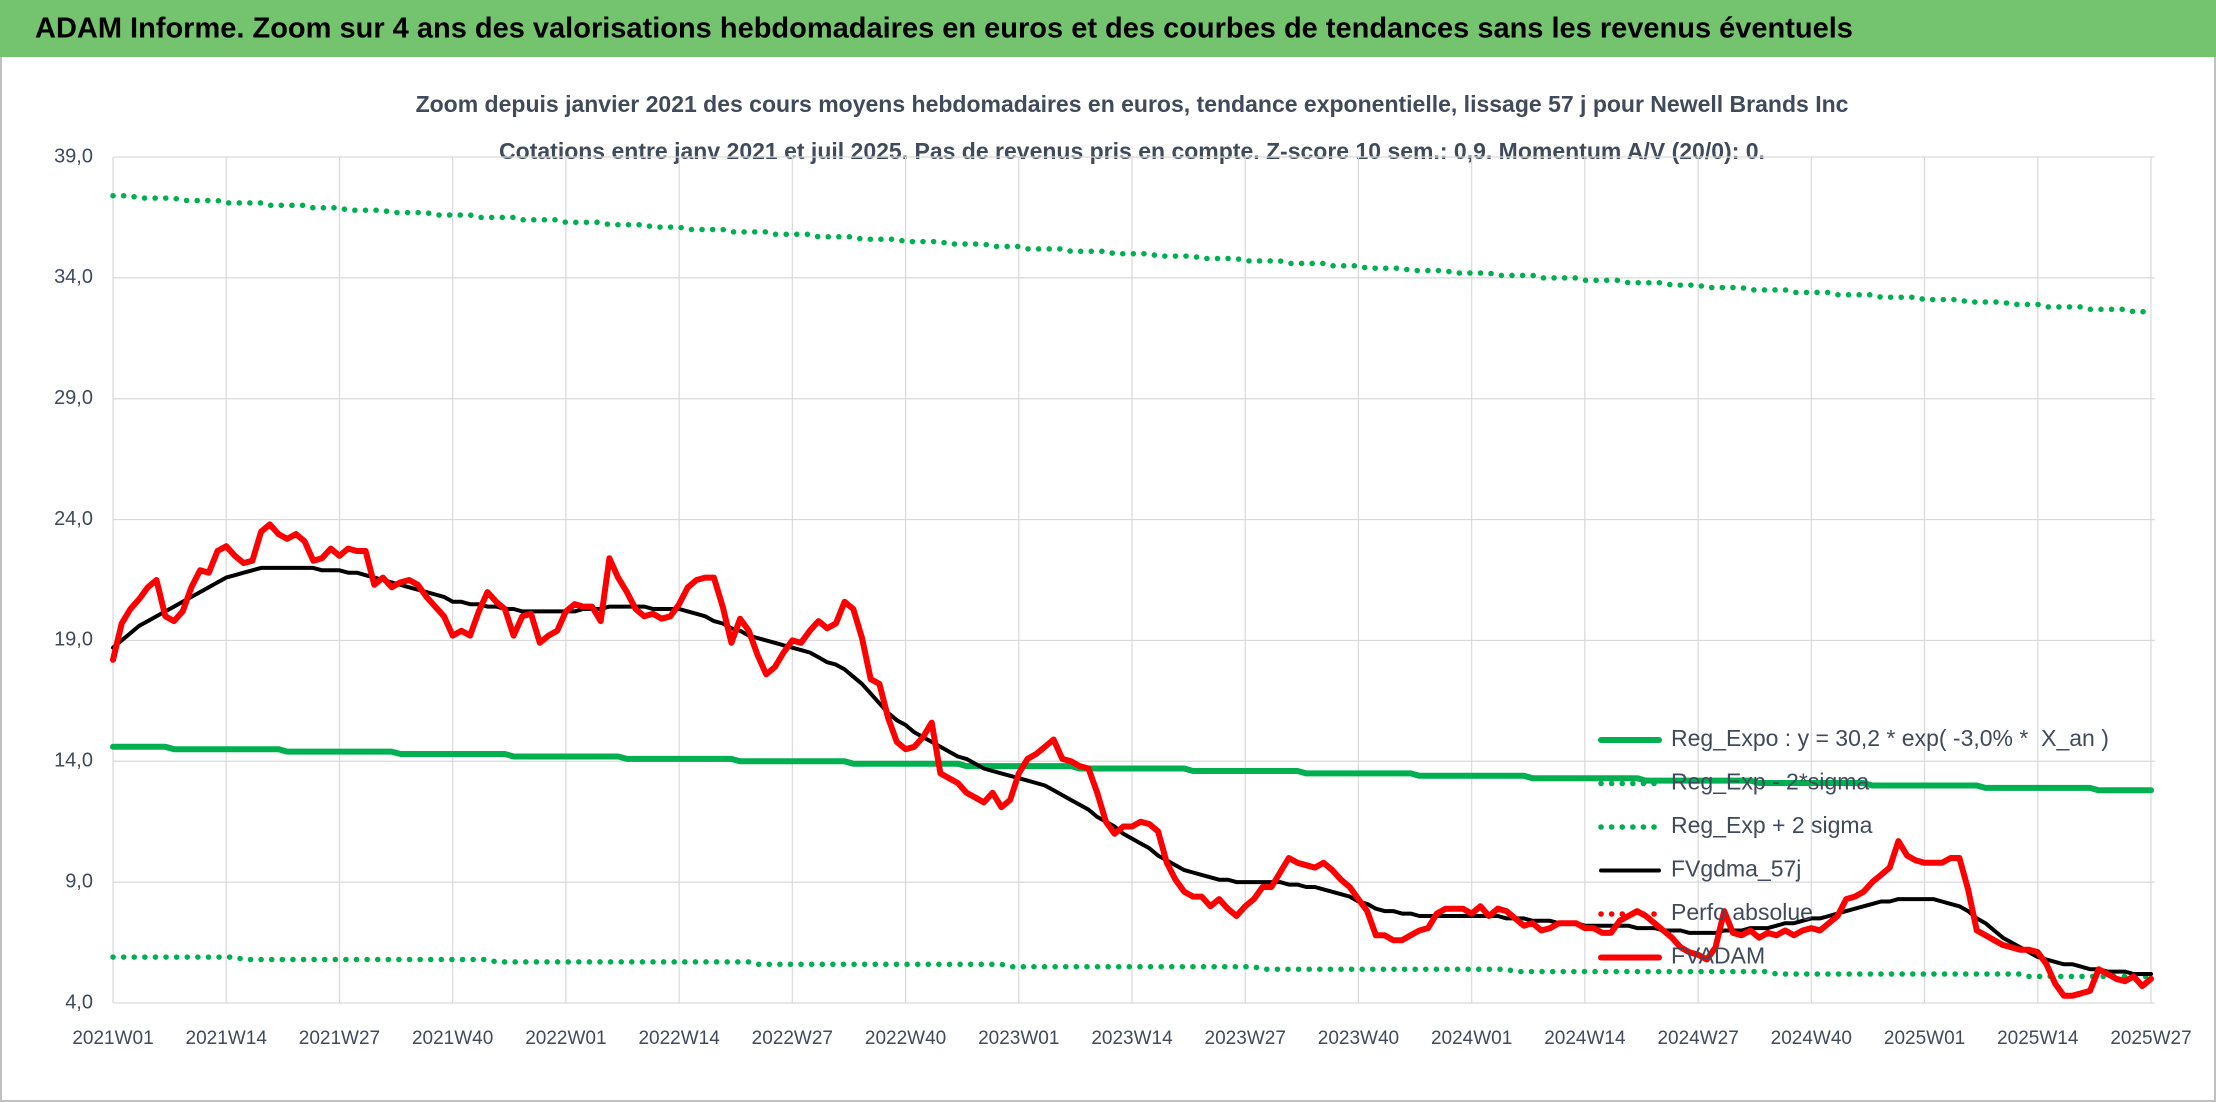 The width and height of the screenshot is (2216, 1102). Describe the element at coordinates (73, 519) in the screenshot. I see `y-tick-label: 24,0` at that location.